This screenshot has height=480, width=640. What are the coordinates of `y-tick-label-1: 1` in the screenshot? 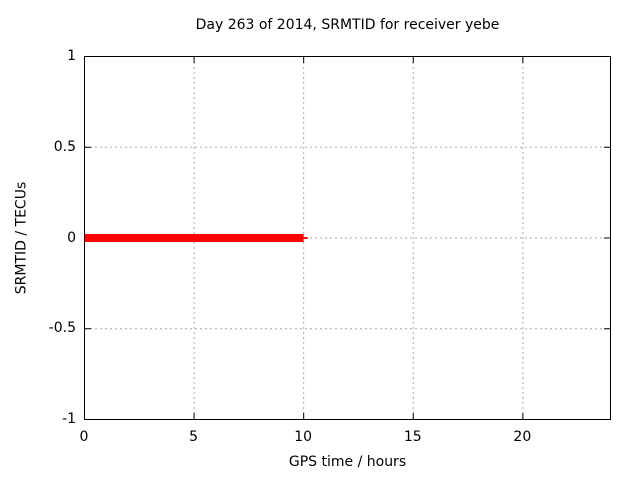 It's located at (71, 56).